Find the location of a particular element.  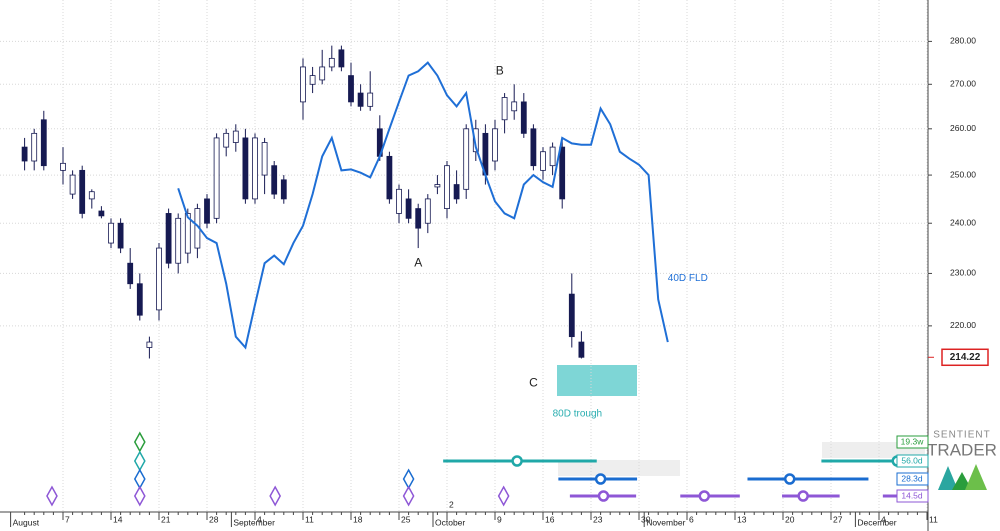

x-tick-label: 21 is located at coordinates (166, 519).